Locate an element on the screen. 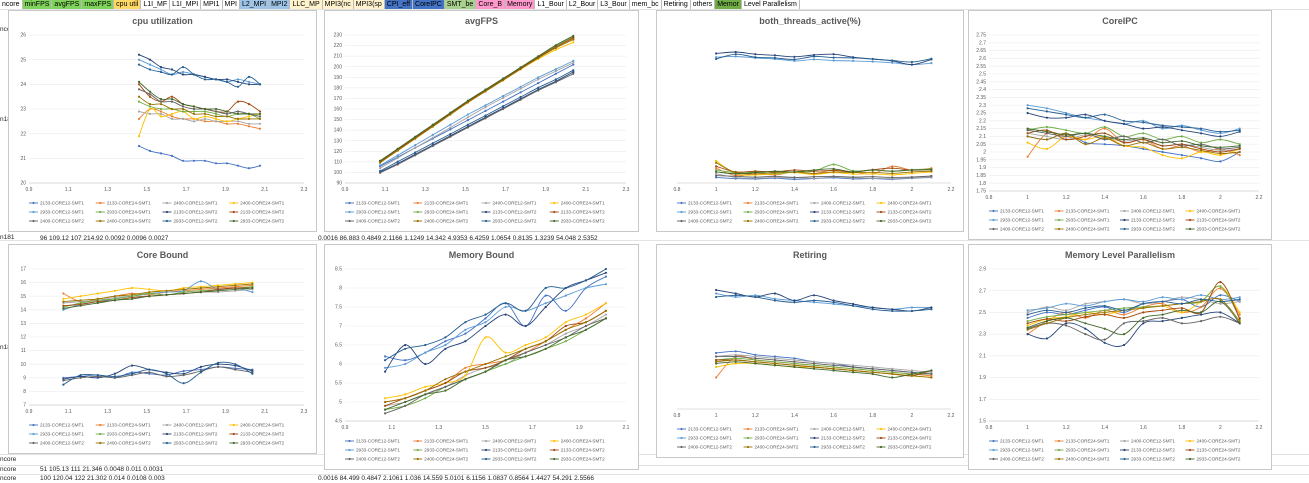 This screenshot has width=1309, height=483. legend-entry: 2933-CORE12-SMT1 is located at coordinates (1022, 450).